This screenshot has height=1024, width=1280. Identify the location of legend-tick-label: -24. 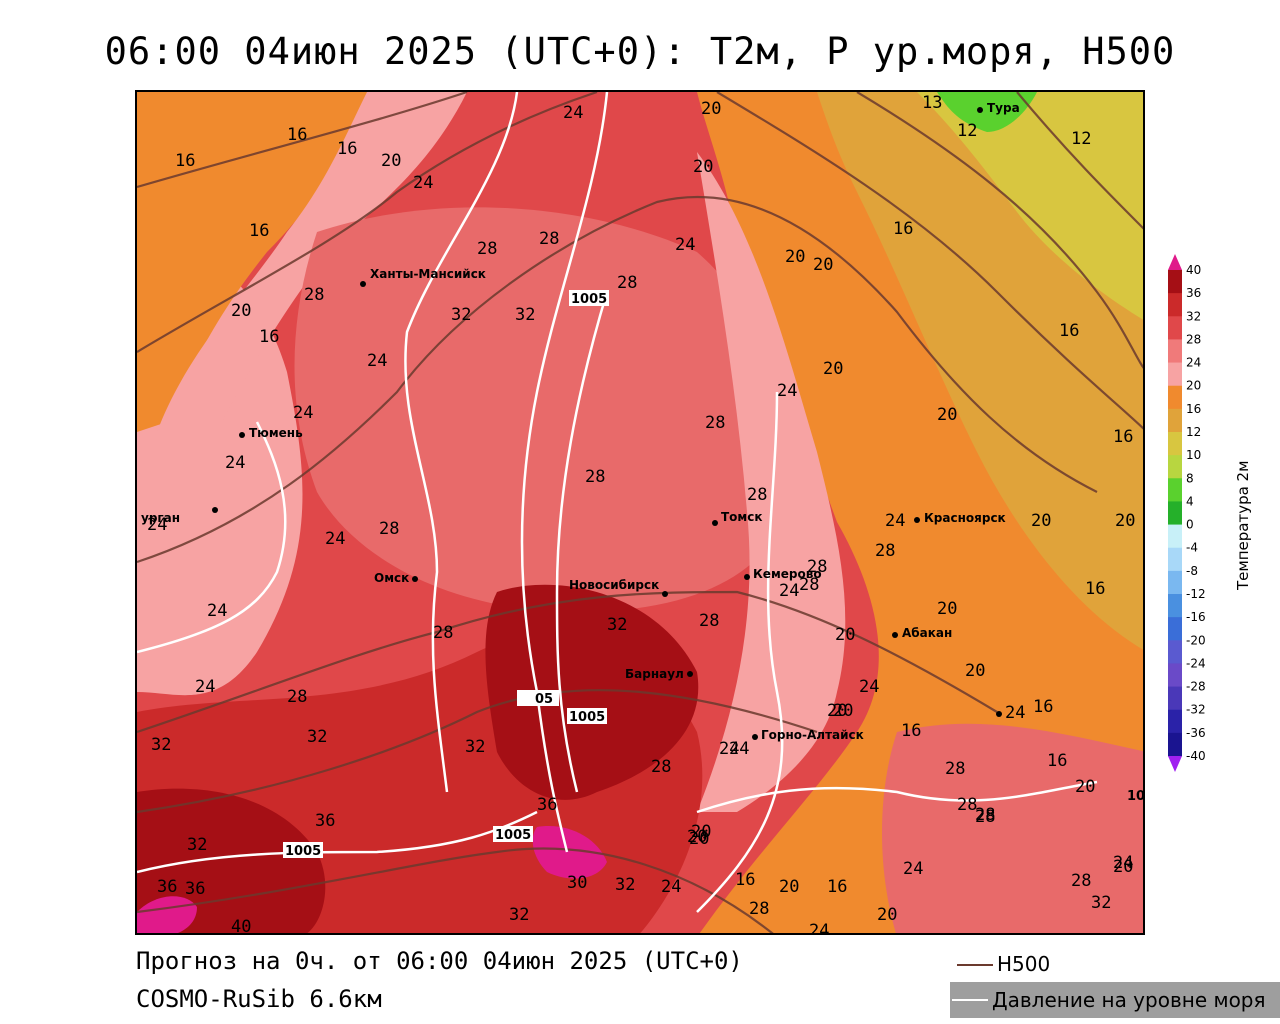
(1196, 663).